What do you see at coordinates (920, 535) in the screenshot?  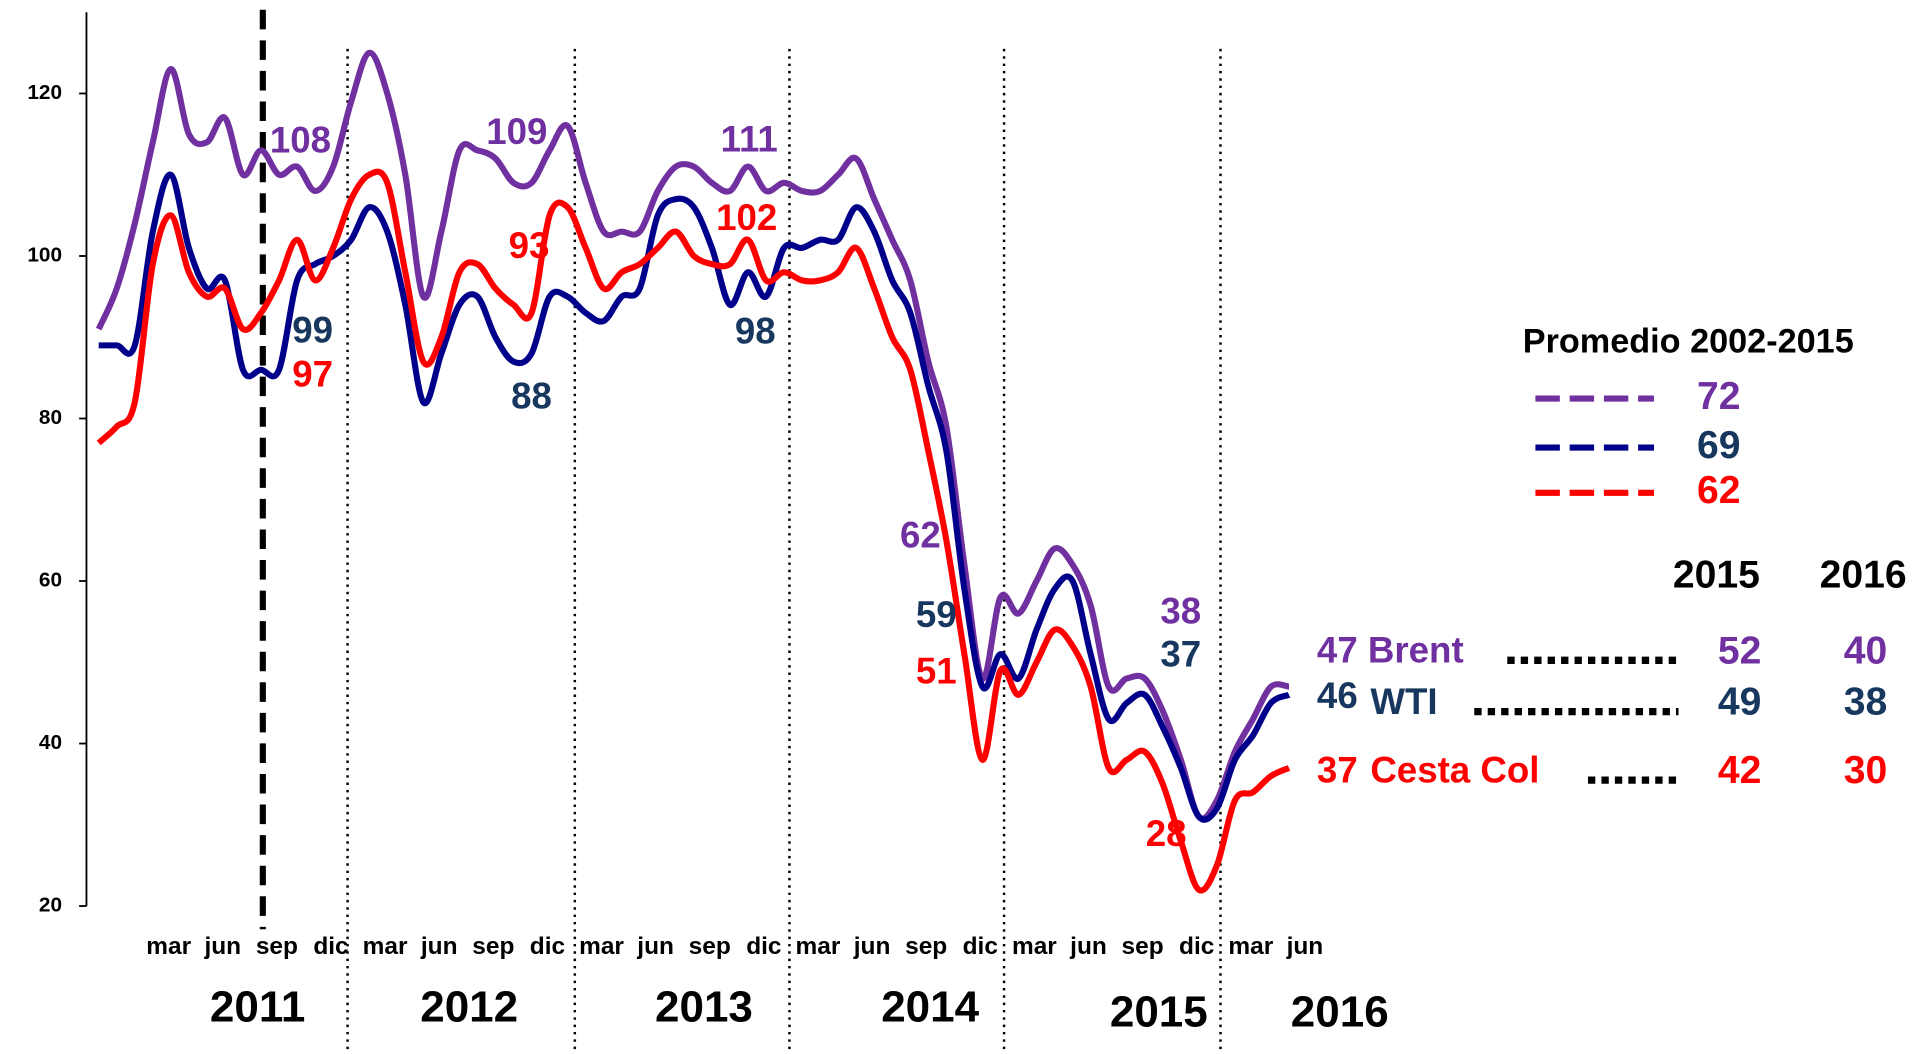 I see `data-label: 62` at bounding box center [920, 535].